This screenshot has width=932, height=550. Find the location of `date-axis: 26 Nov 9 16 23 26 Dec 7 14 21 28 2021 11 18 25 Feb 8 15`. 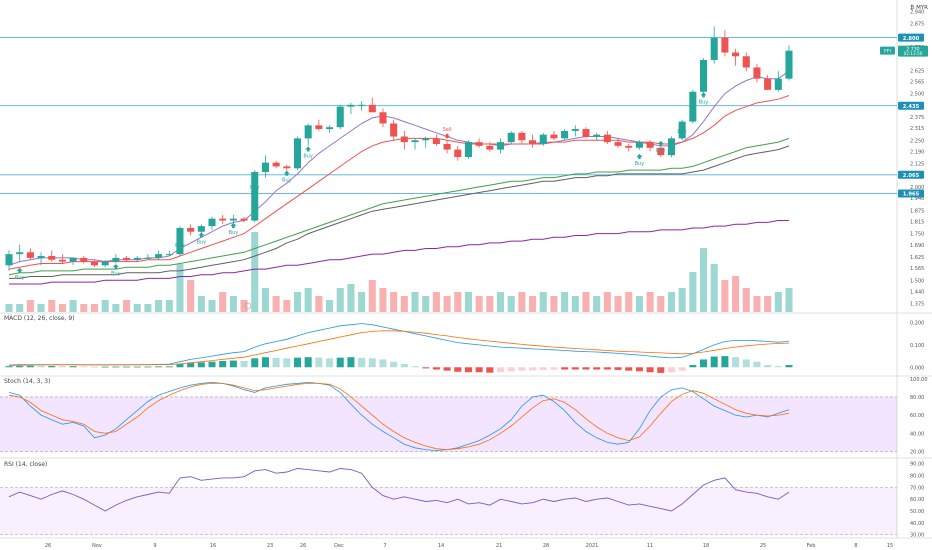

date-axis: 26 Nov 9 16 23 26 Dec 7 14 21 28 2021 11 18 25 Feb 8 15 is located at coordinates (469, 546).